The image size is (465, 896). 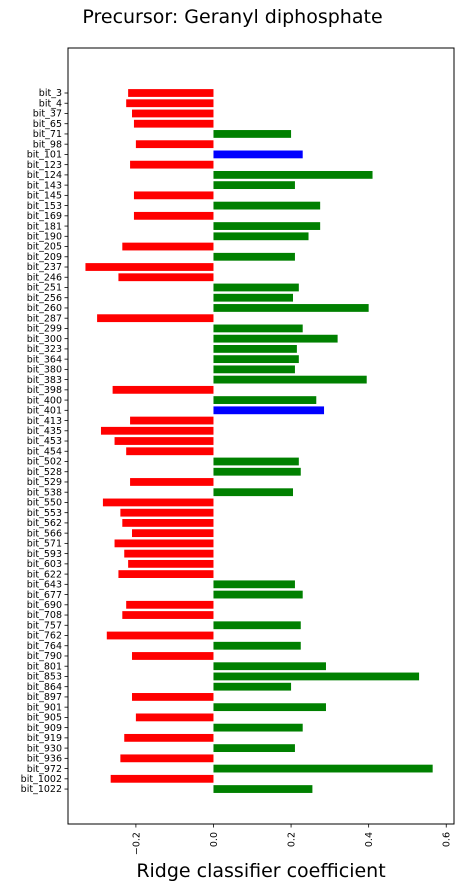 What do you see at coordinates (44, 759) in the screenshot?
I see `y-tick-label: bit_936` at bounding box center [44, 759].